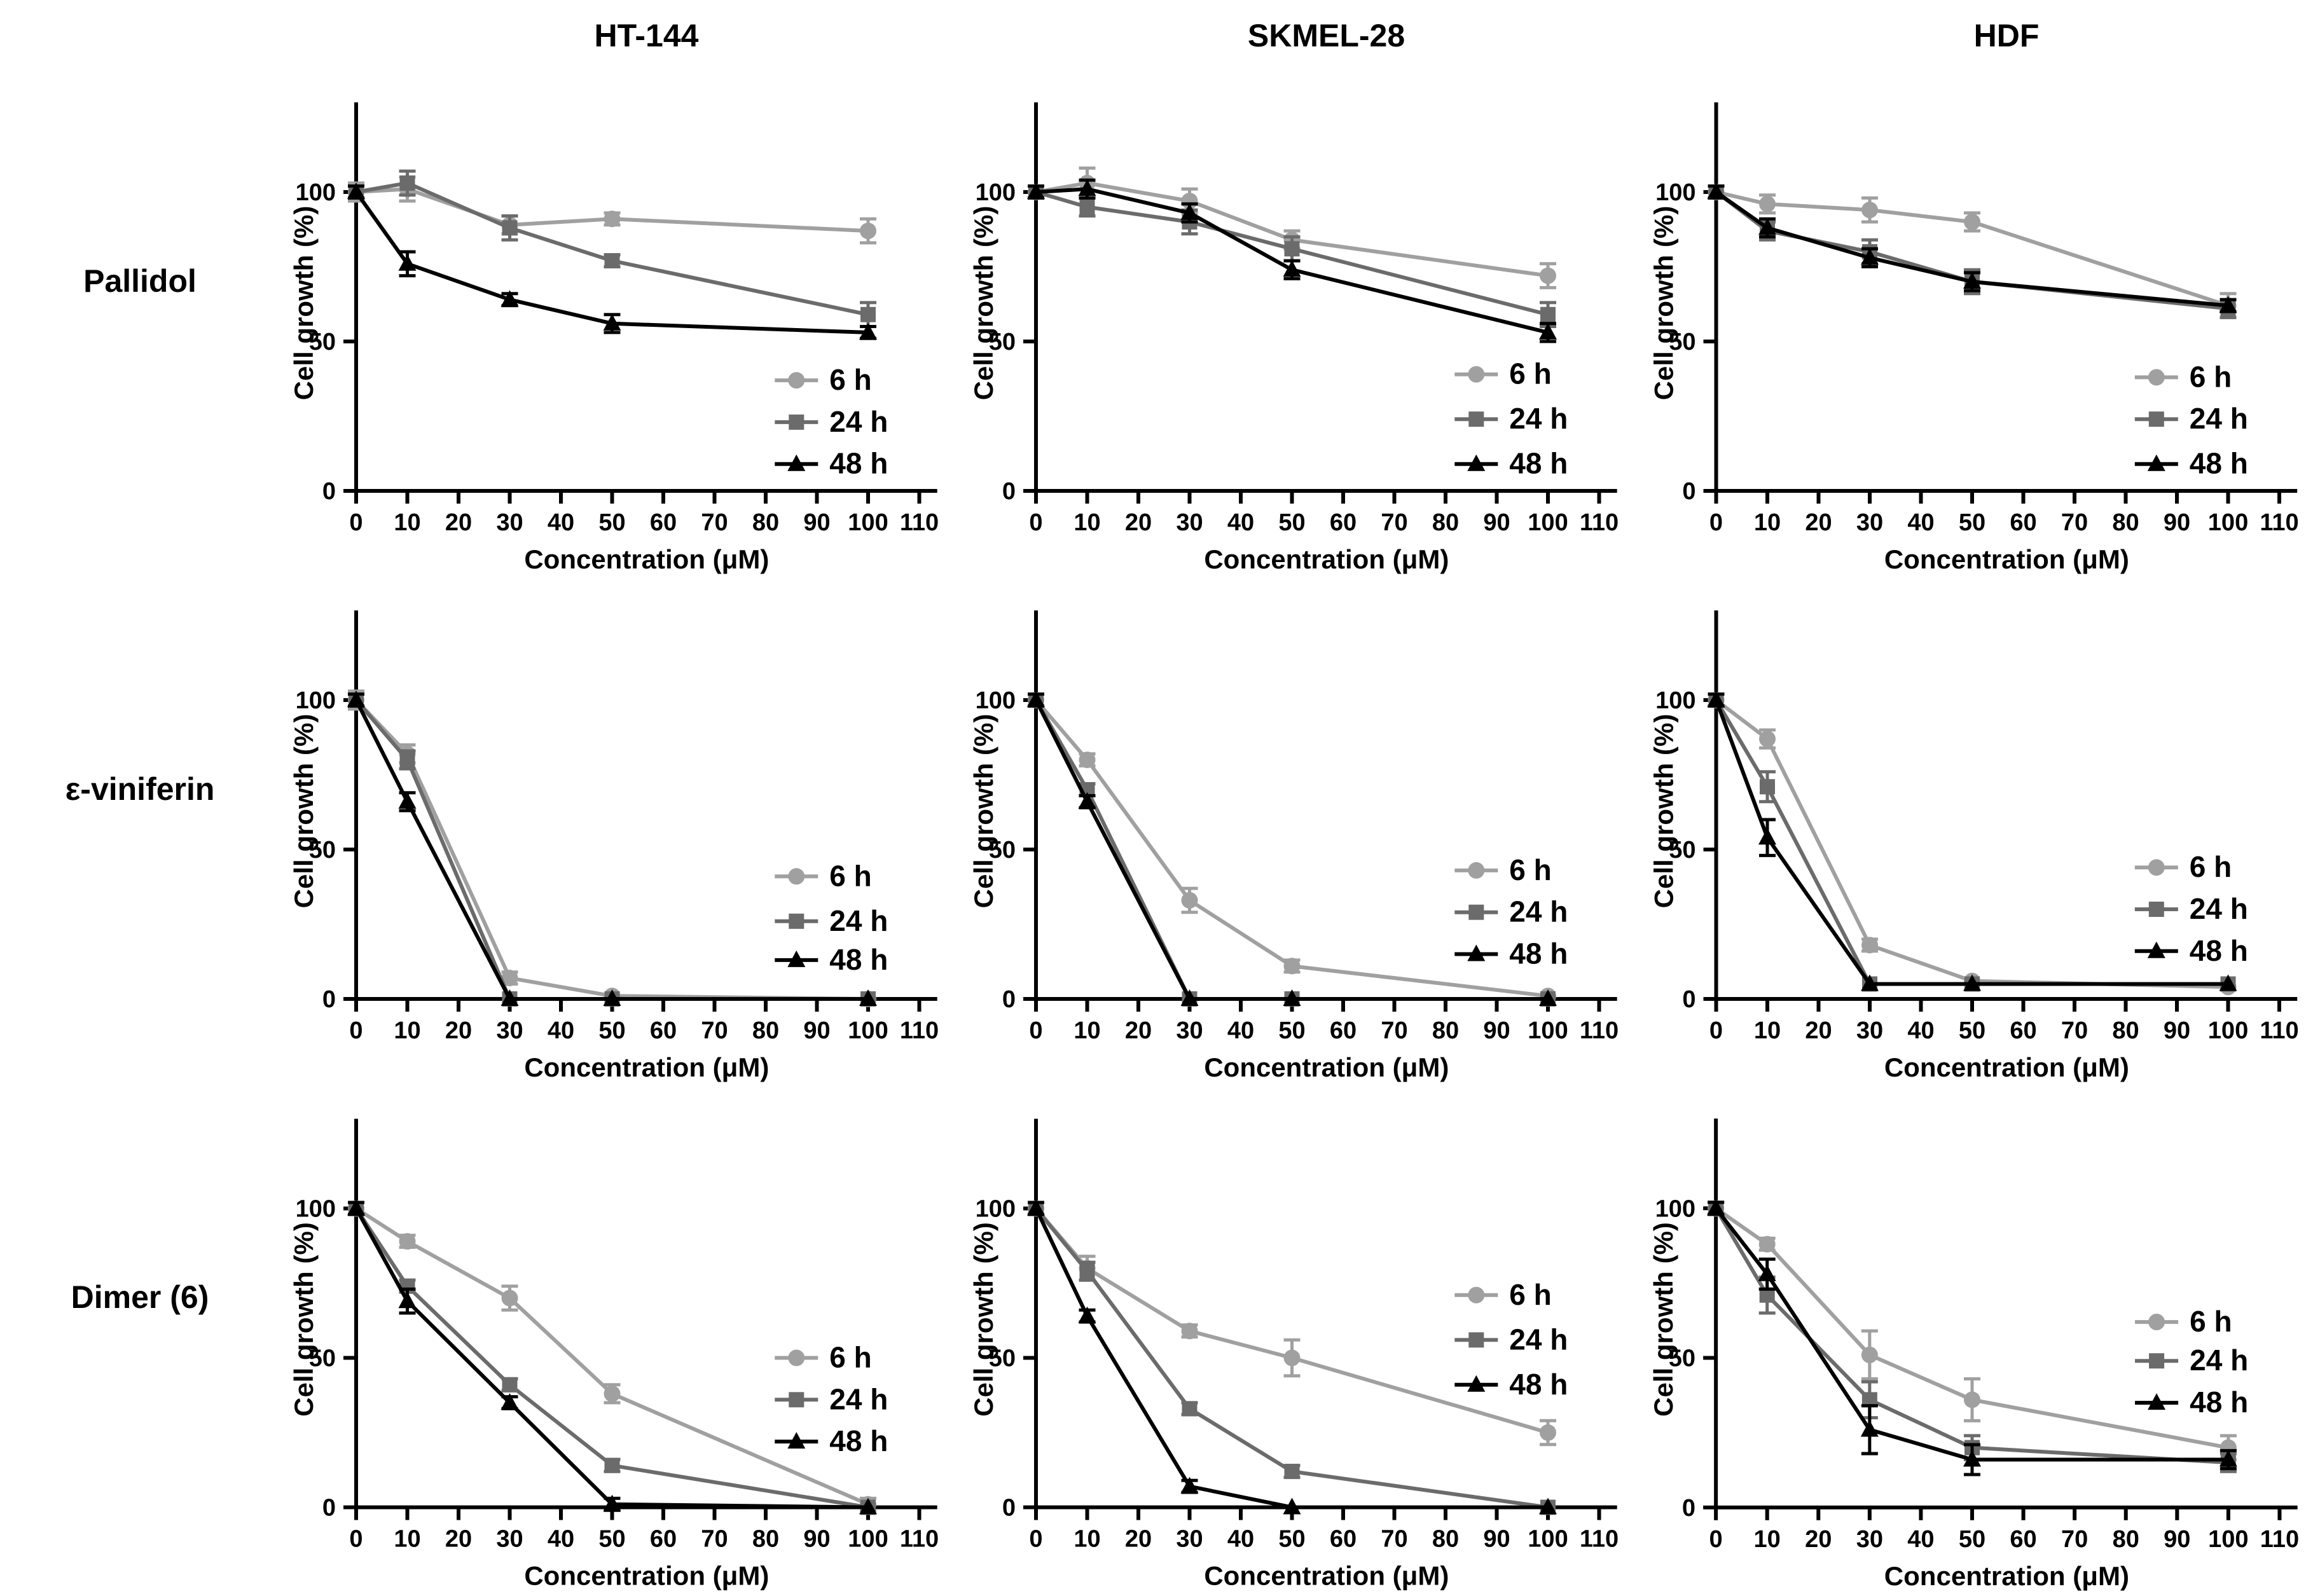 The width and height of the screenshot is (2320, 1596). Describe the element at coordinates (140, 281) in the screenshot. I see `row-label-pallidol: Pallidol` at that location.